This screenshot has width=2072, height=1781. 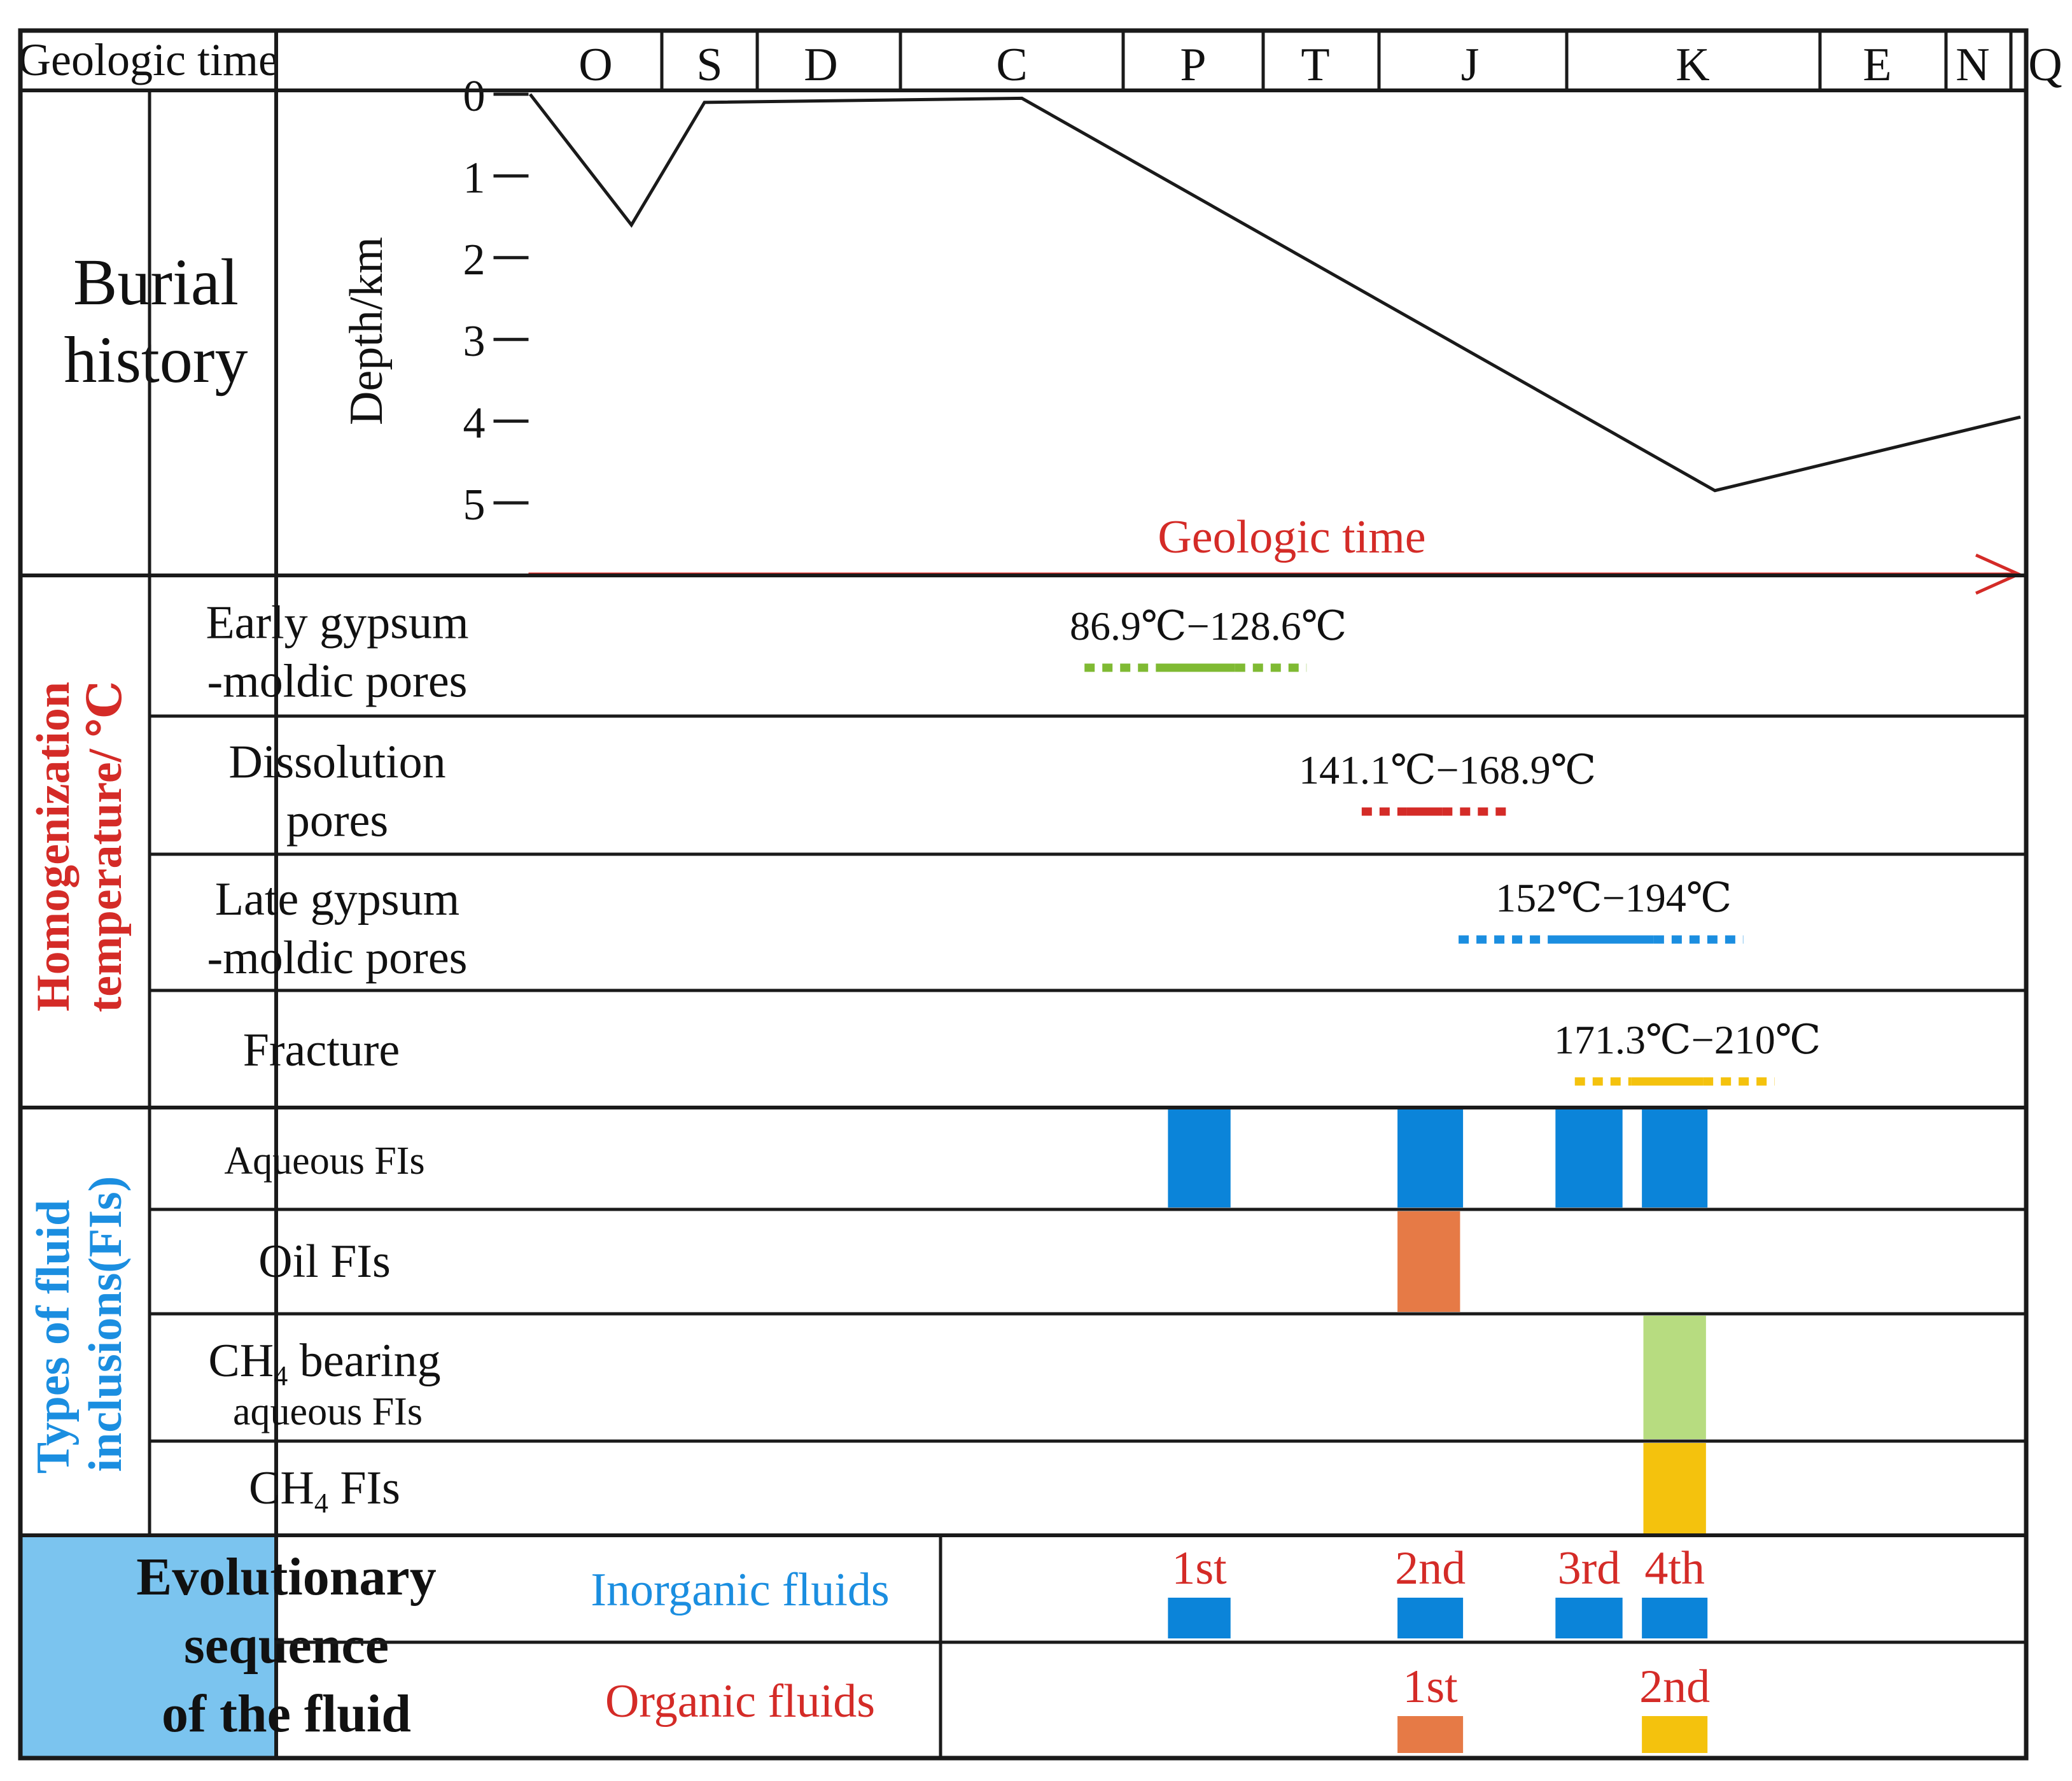 I want to click on homog-range-text: 171.3℃−210℃, so click(x=1687, y=1039).